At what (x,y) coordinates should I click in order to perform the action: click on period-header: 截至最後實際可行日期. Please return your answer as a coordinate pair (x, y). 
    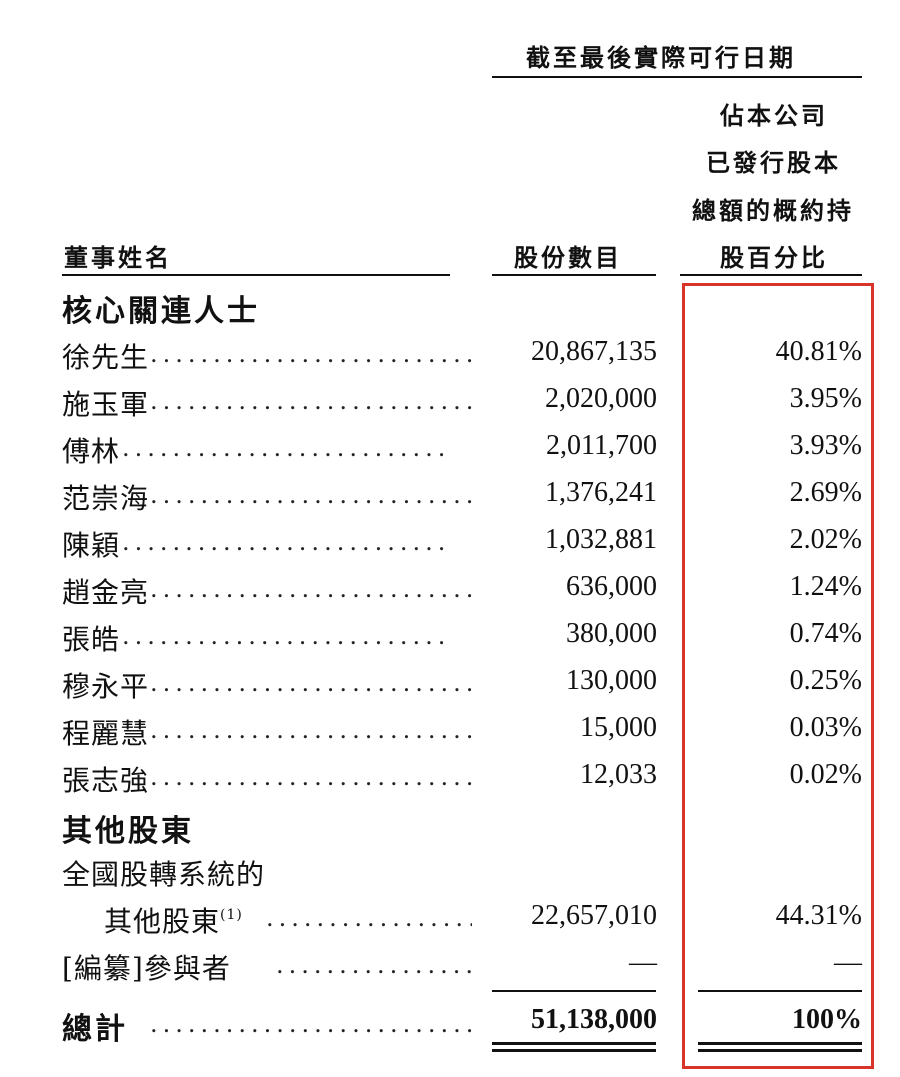
    Looking at the image, I should click on (661, 58).